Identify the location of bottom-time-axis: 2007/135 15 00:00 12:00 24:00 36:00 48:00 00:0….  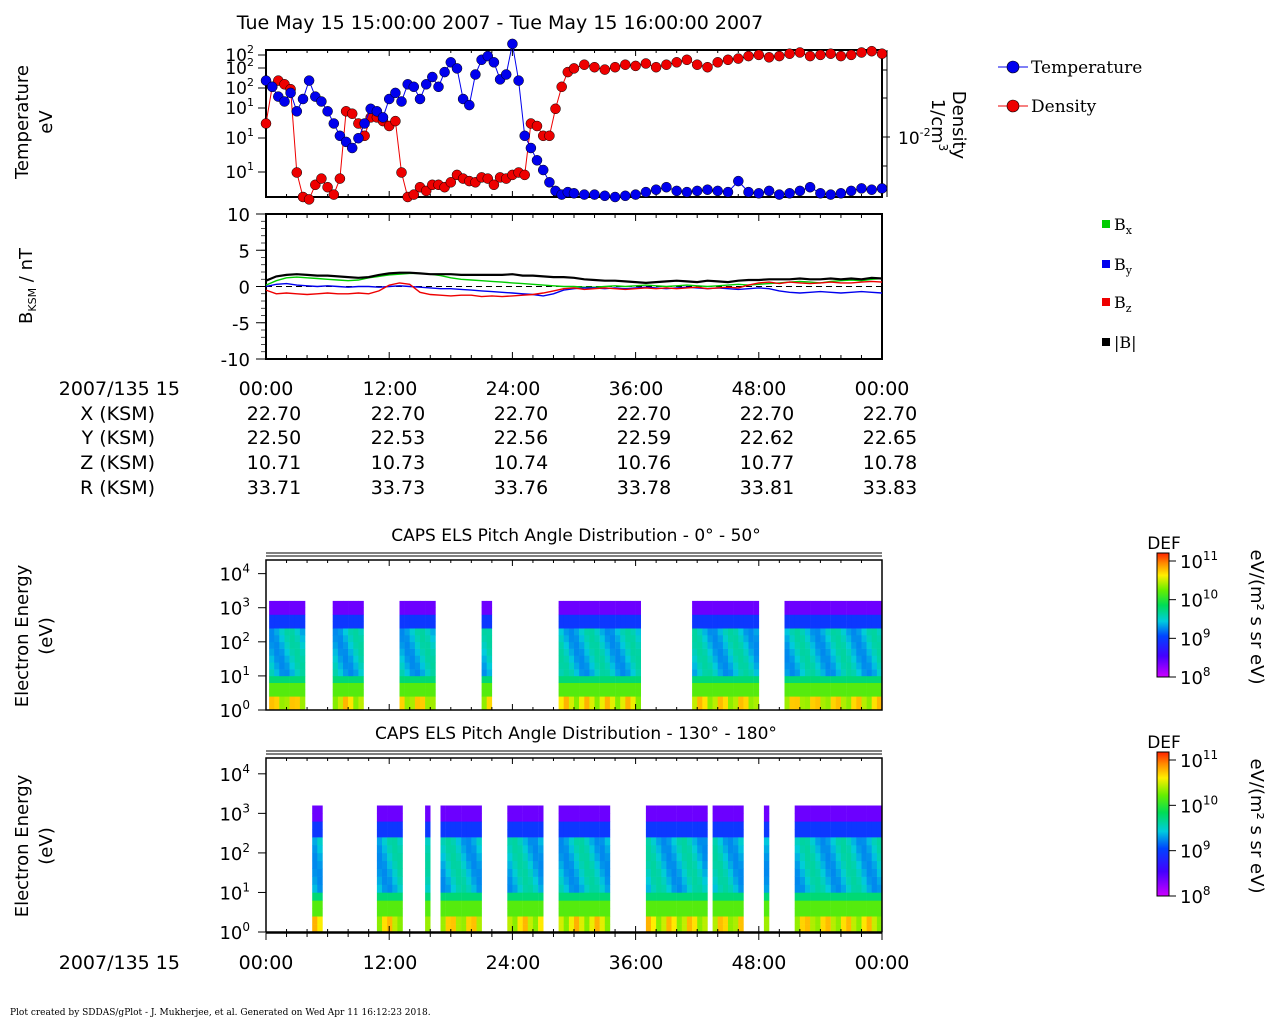
(484, 953).